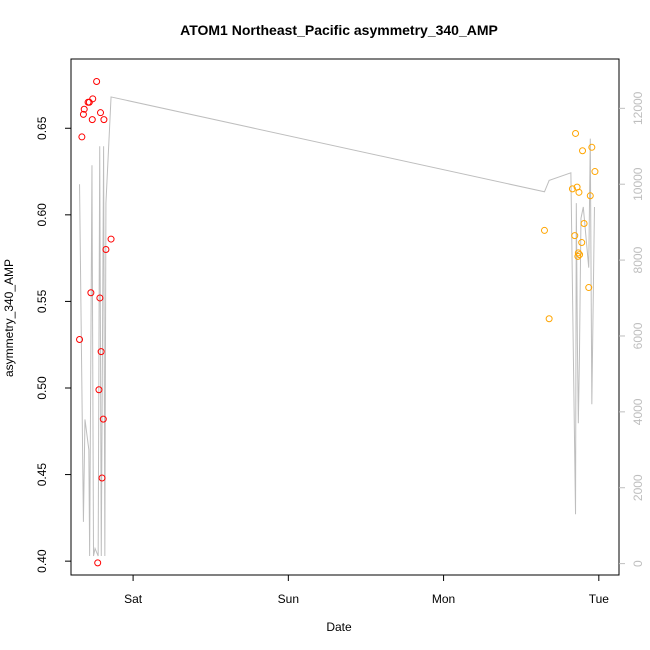 The height and width of the screenshot is (650, 650). What do you see at coordinates (443, 599) in the screenshot?
I see `x-tick-label: Mon` at bounding box center [443, 599].